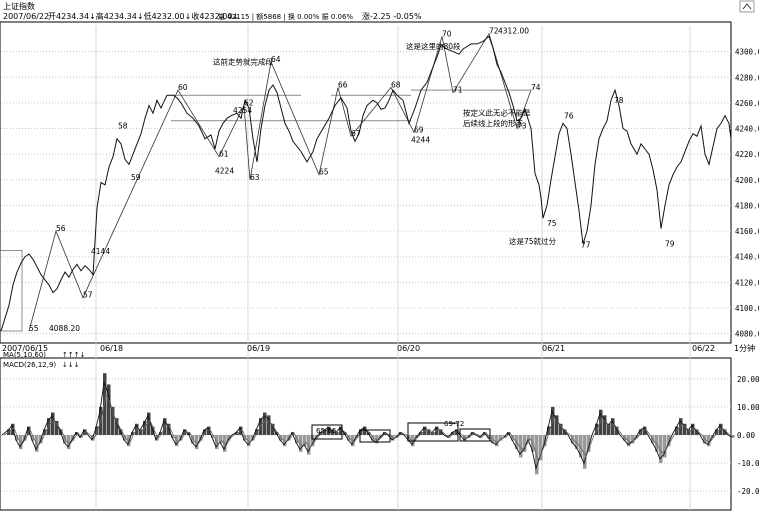 Image resolution: width=759 pixels, height=512 pixels. Describe the element at coordinates (513, 31) in the screenshot. I see `annotation-label: 4312.00` at that location.